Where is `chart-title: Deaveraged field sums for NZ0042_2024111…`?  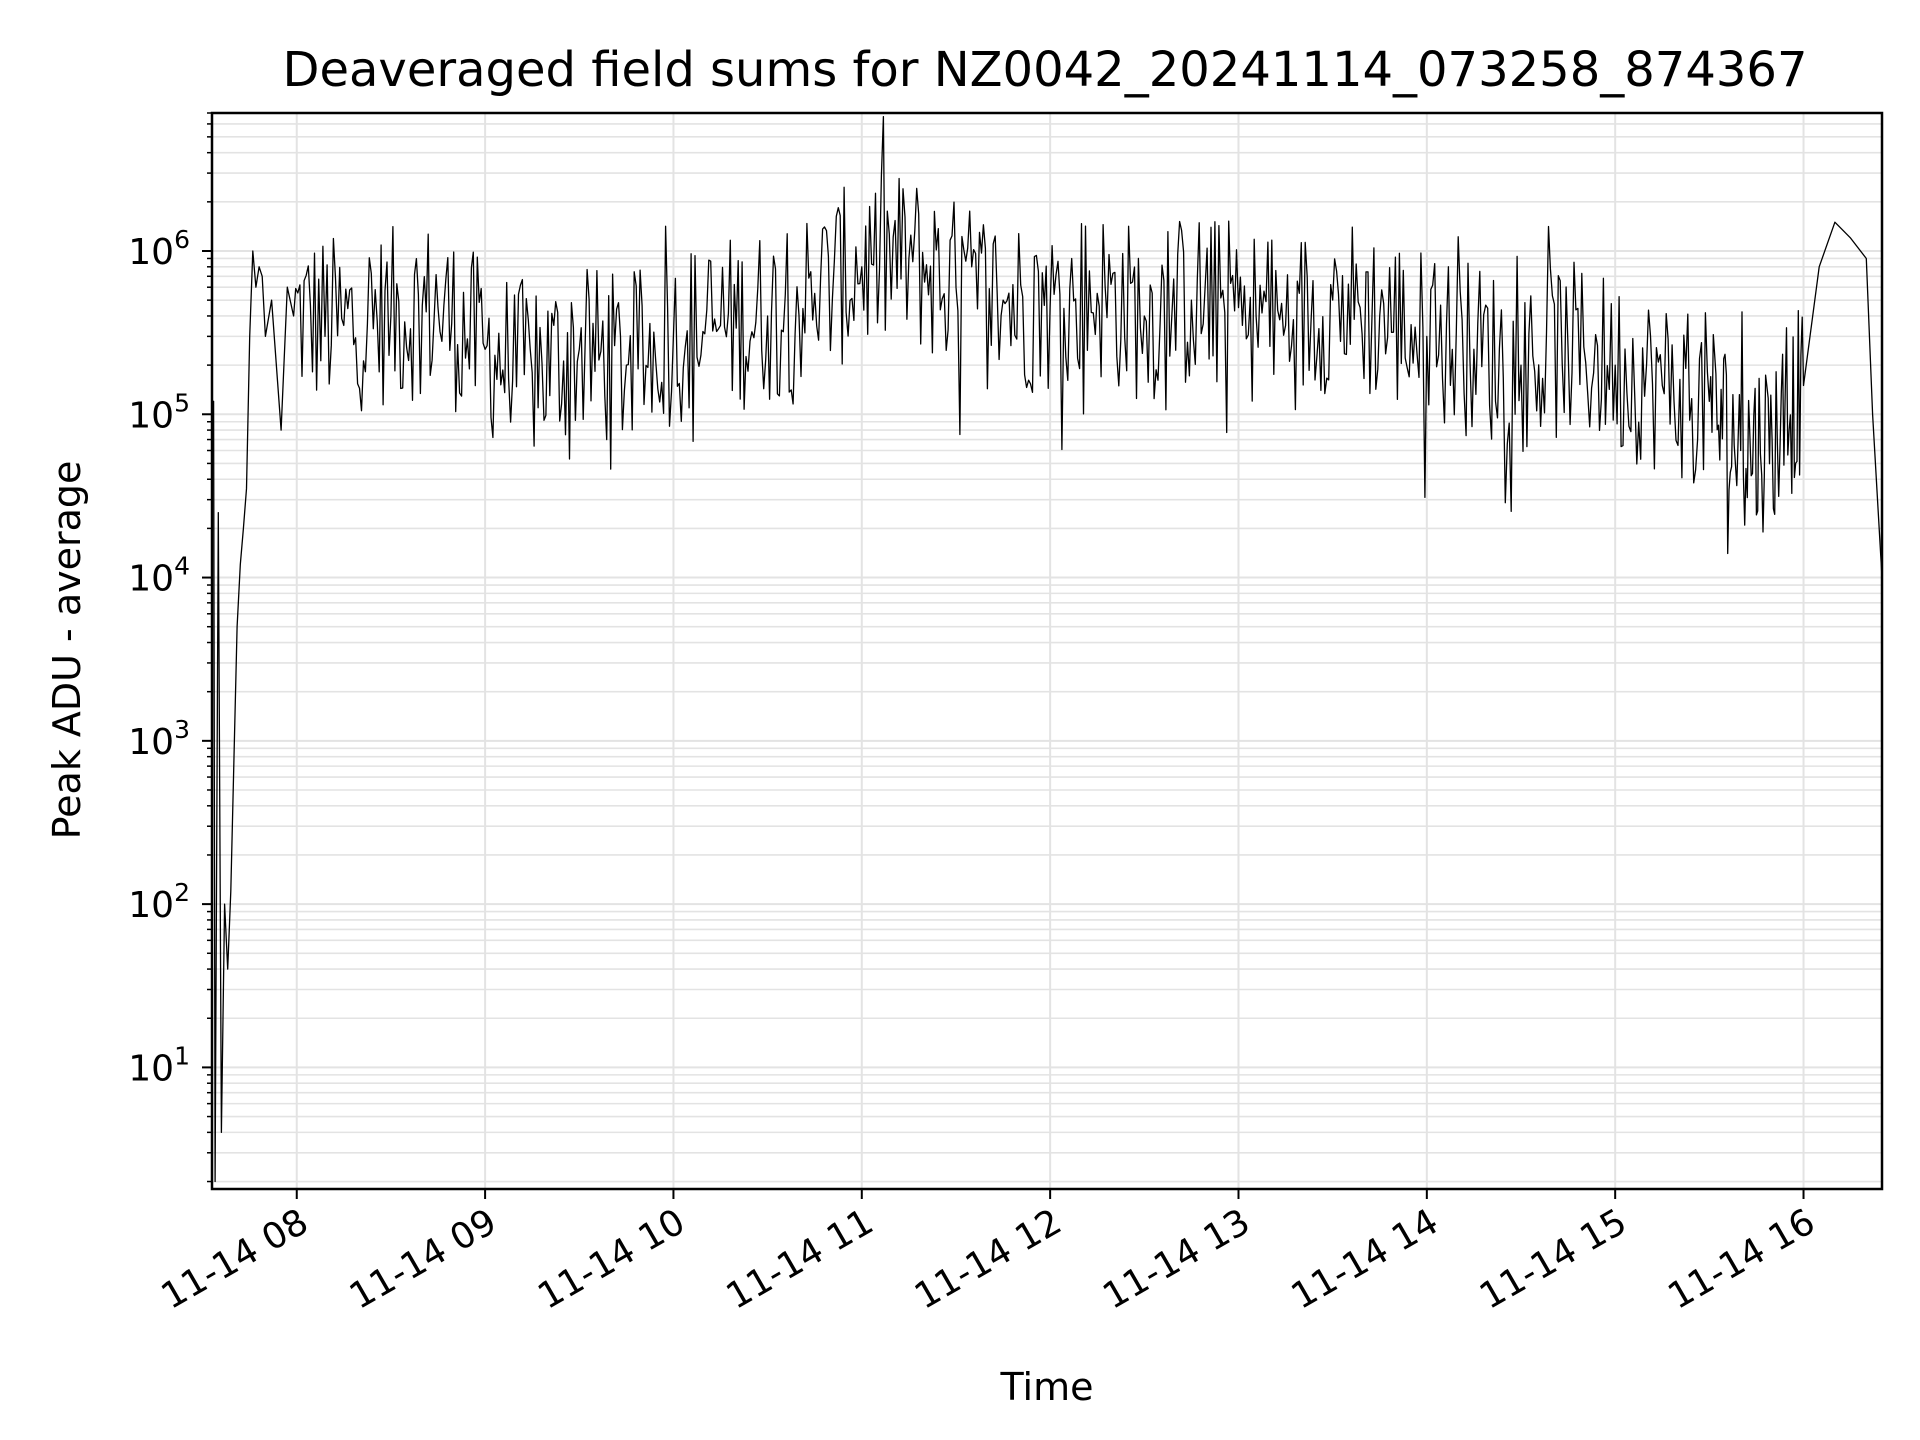
chart-title: Deaveraged field sums for NZ0042_2024111… is located at coordinates (1045, 70).